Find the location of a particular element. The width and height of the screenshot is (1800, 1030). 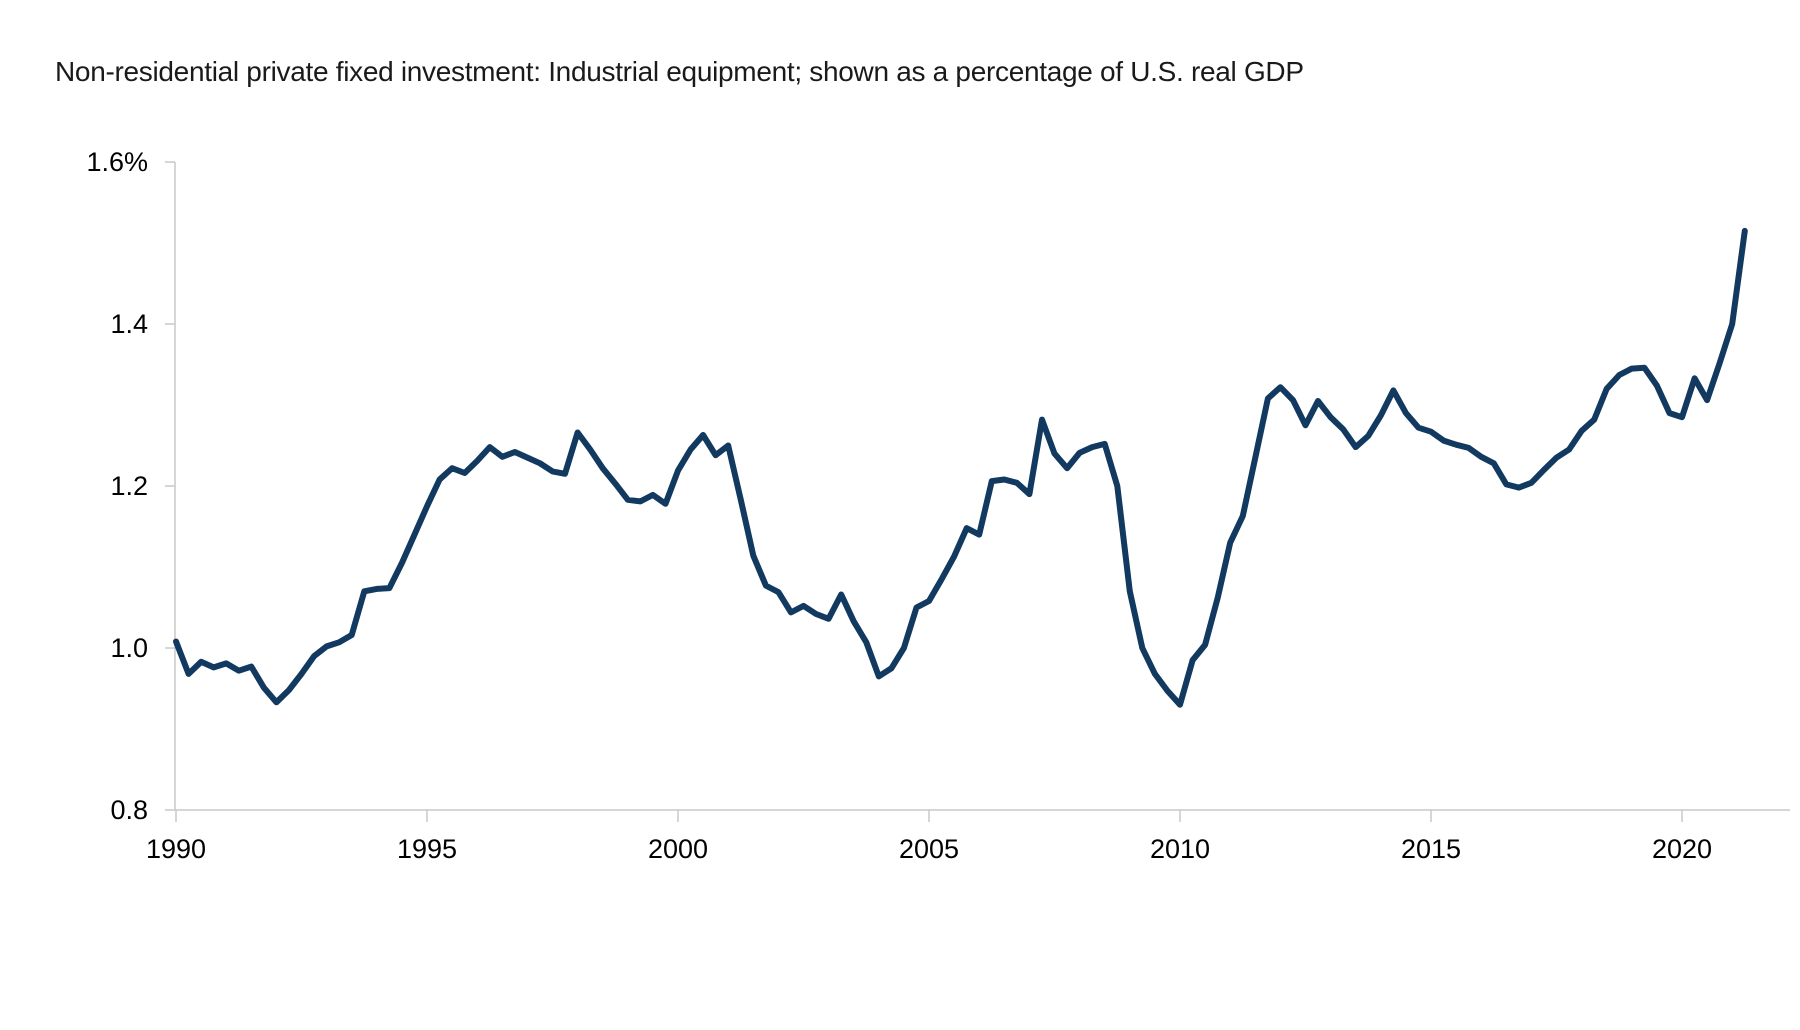

x-tick-label: 2000 is located at coordinates (678, 849).